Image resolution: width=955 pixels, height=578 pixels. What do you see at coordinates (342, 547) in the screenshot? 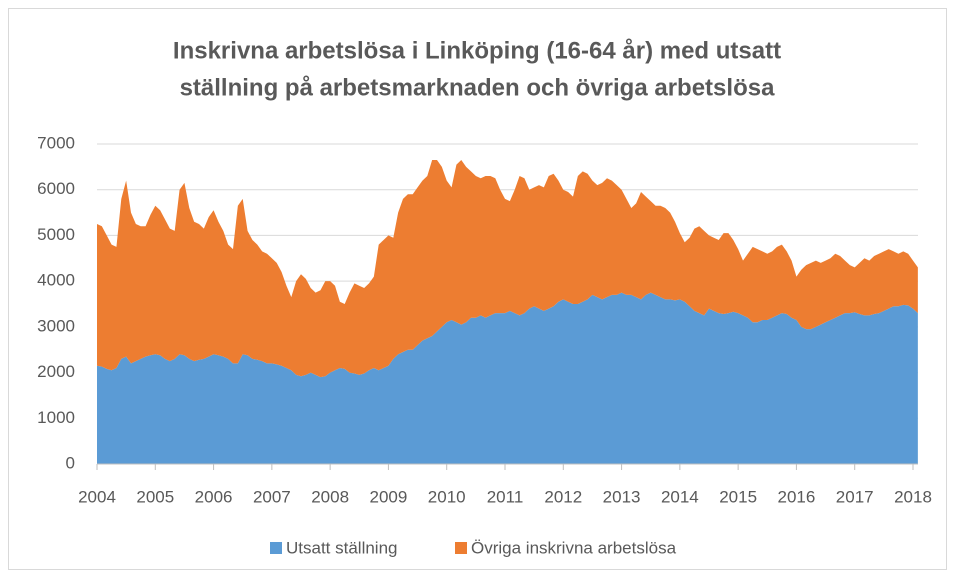
I see `legend-label: Utsatt ställning` at bounding box center [342, 547].